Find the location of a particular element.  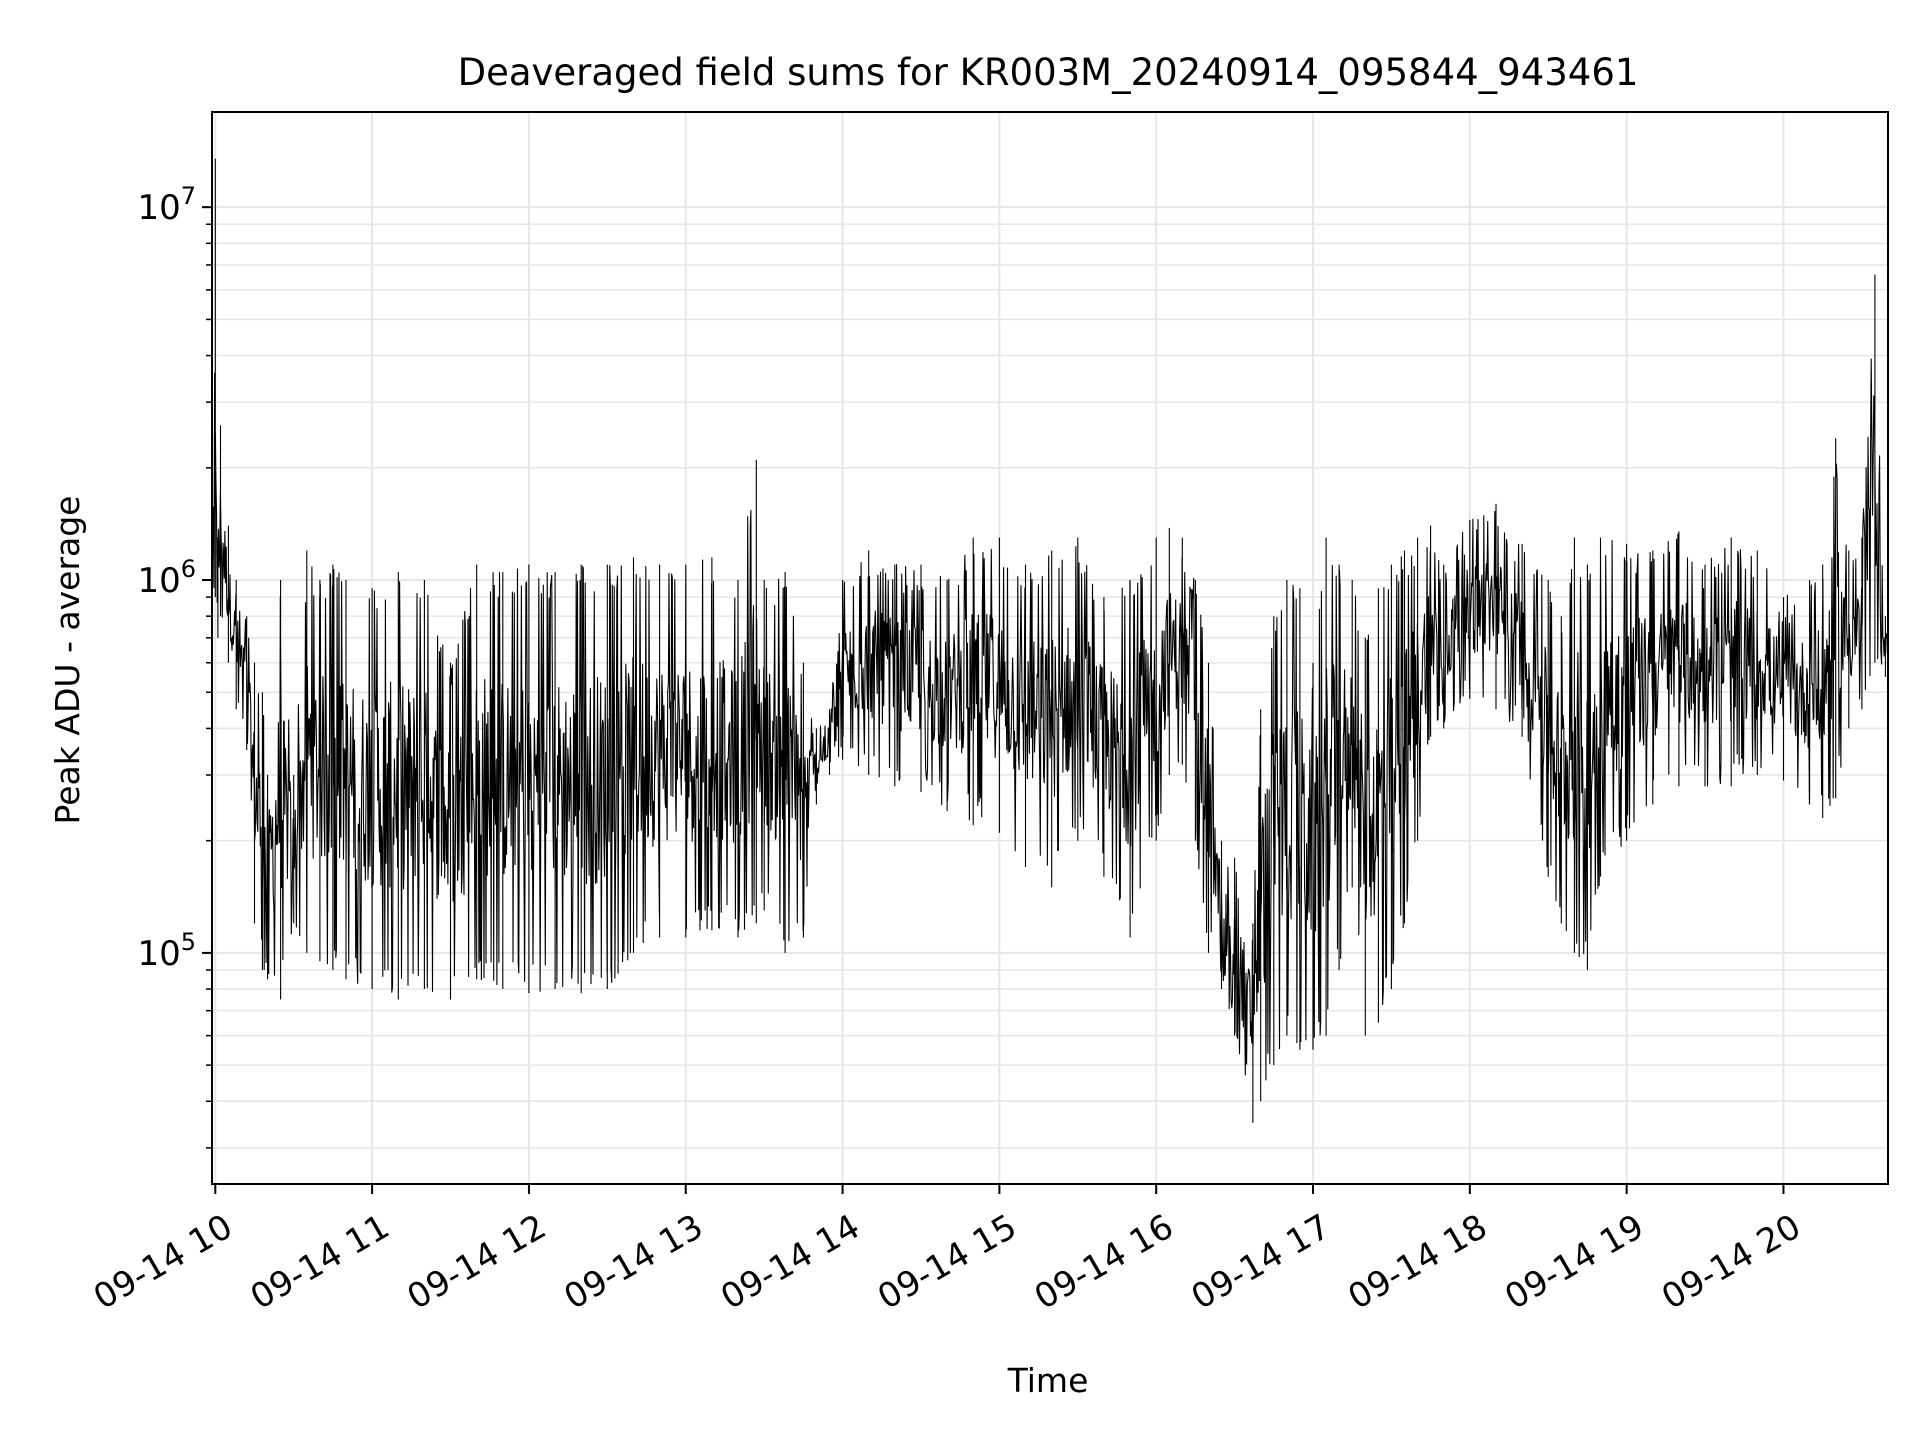

y-tick-label: 10⁶ is located at coordinates (166, 578).